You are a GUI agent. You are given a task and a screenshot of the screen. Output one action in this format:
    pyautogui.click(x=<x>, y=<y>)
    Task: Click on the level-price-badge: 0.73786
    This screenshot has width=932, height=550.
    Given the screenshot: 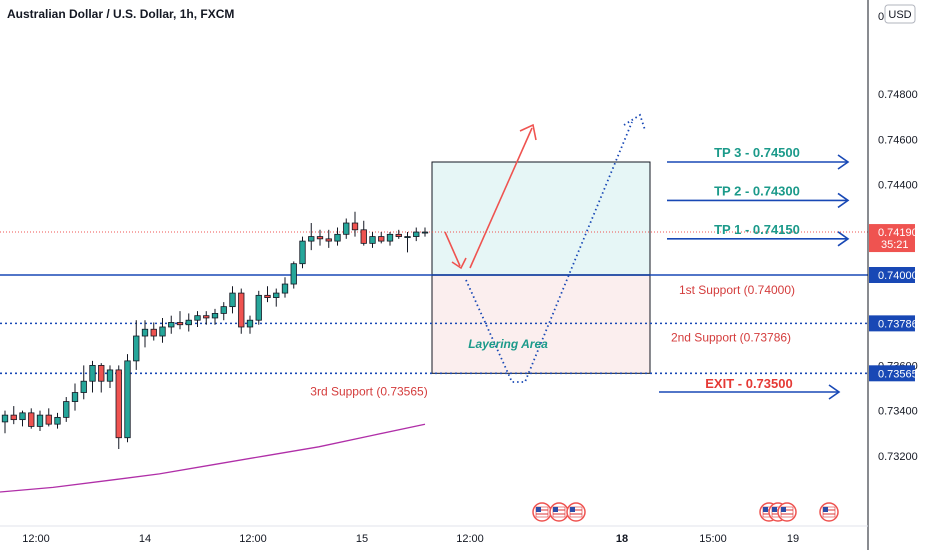 What is the action you would take?
    pyautogui.click(x=893, y=323)
    